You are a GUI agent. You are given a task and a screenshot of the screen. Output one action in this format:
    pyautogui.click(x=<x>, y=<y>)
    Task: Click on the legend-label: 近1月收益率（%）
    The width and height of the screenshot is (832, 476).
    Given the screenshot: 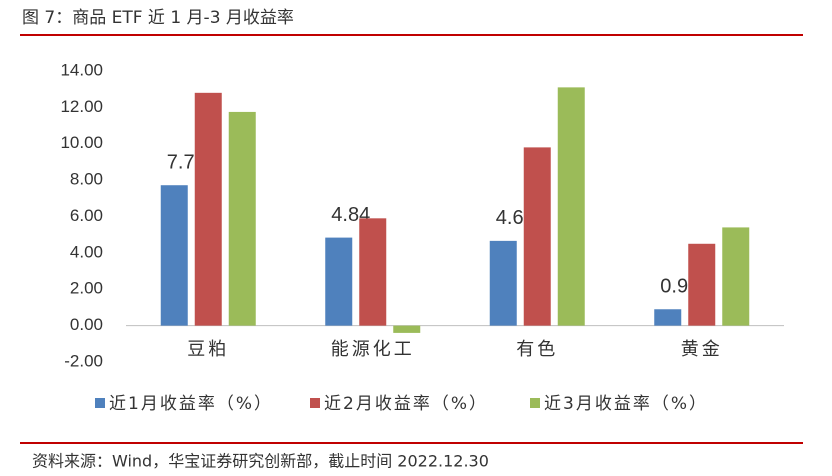 What is the action you would take?
    pyautogui.click(x=191, y=404)
    